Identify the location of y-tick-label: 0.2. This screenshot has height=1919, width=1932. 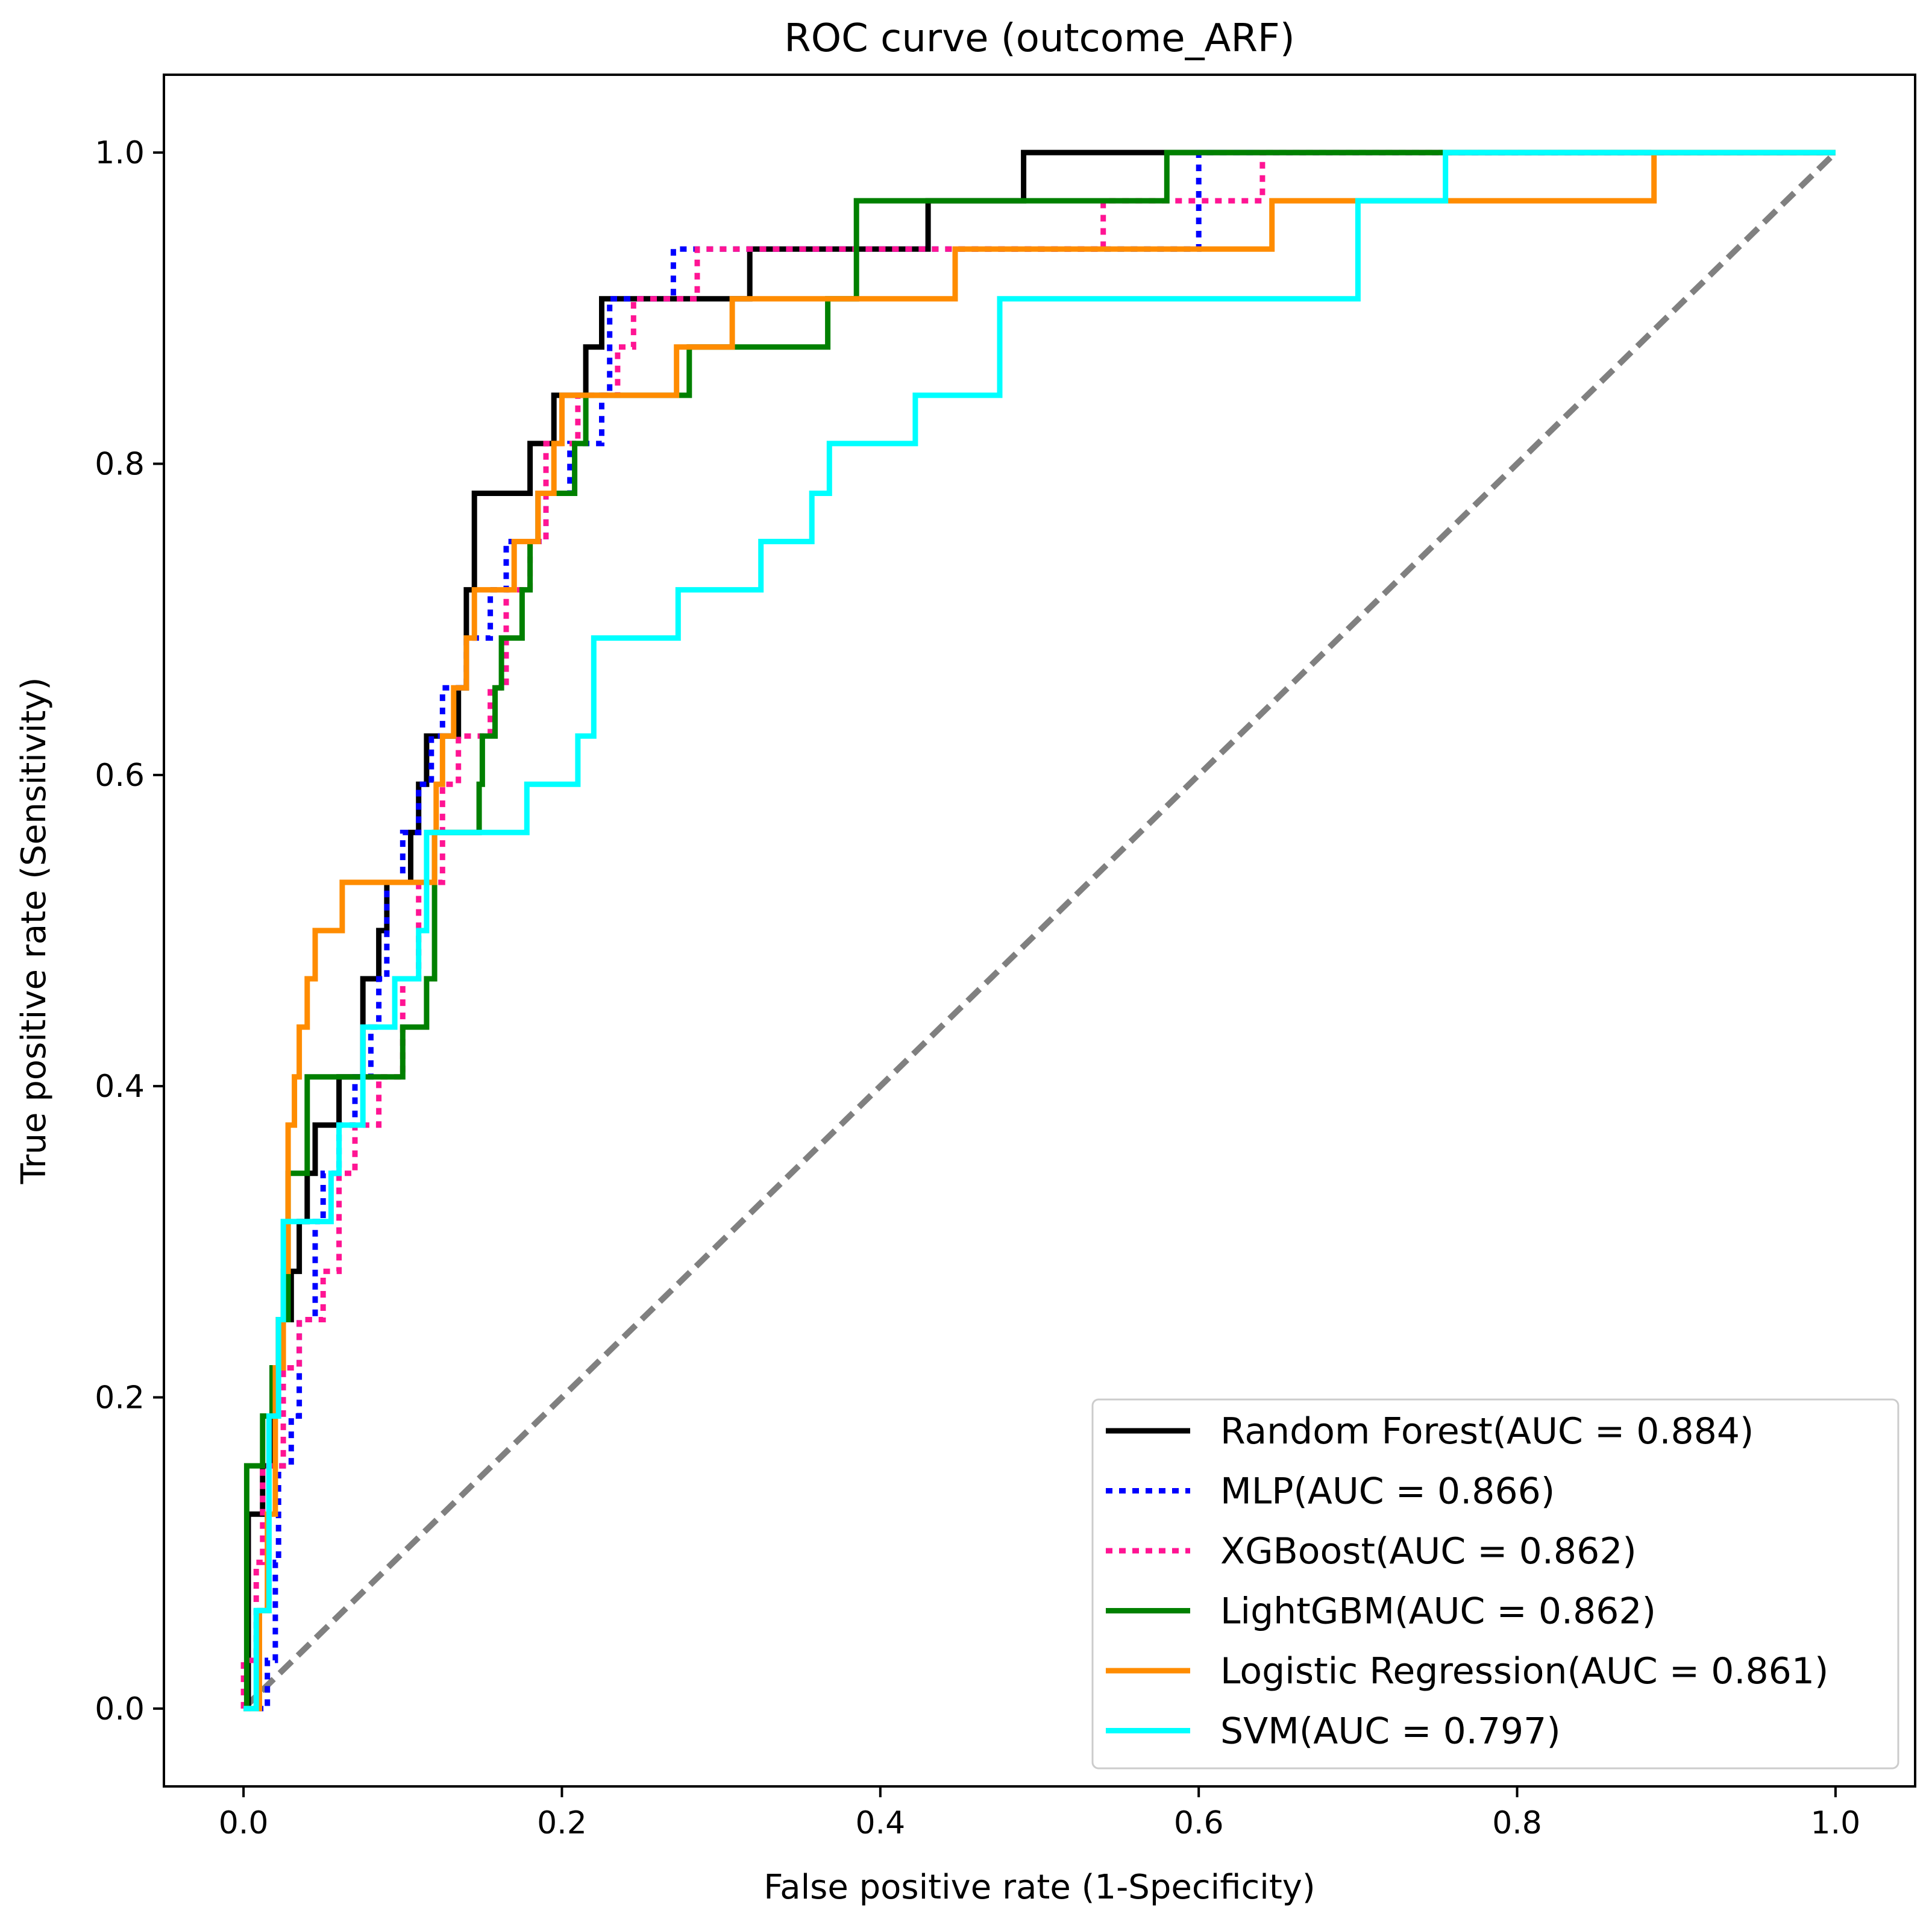
(120, 1398).